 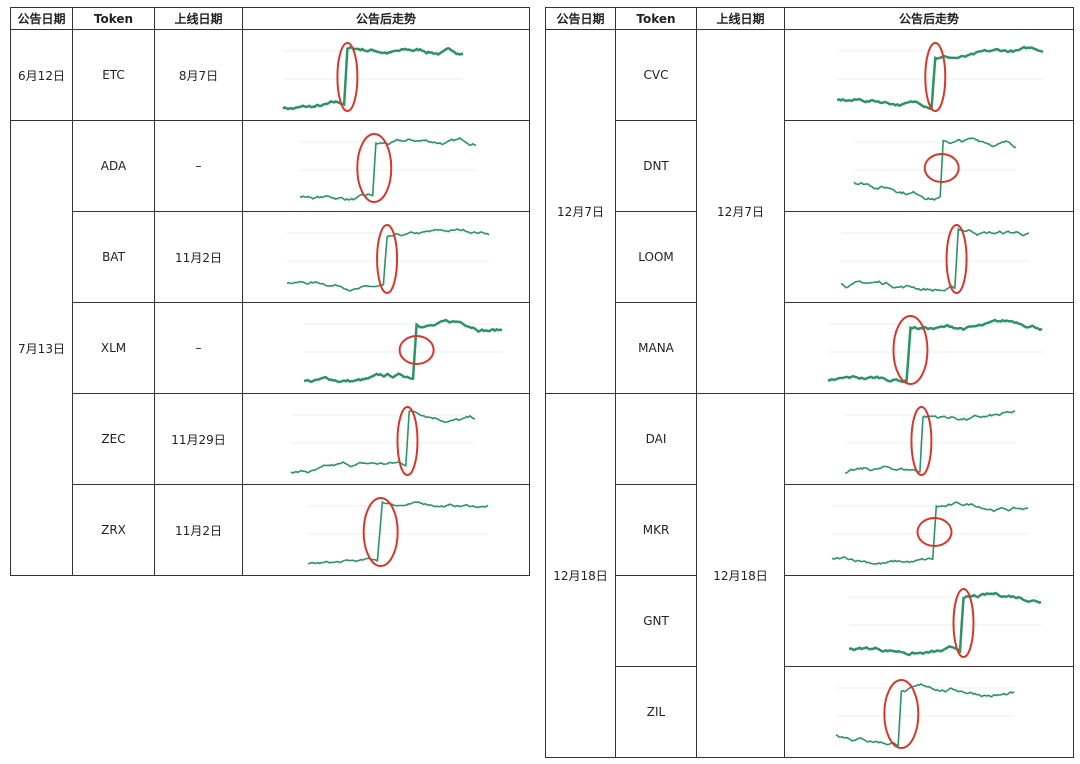 What do you see at coordinates (656, 75) in the screenshot?
I see `token: CVC` at bounding box center [656, 75].